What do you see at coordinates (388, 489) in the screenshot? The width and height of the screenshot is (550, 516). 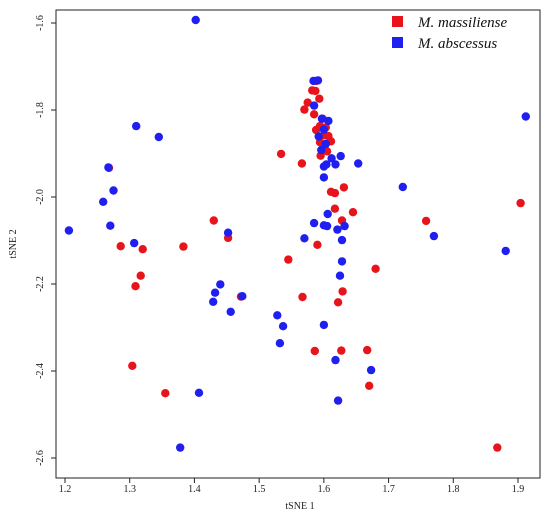 I see `x-tick-label: 1.7` at bounding box center [388, 489].